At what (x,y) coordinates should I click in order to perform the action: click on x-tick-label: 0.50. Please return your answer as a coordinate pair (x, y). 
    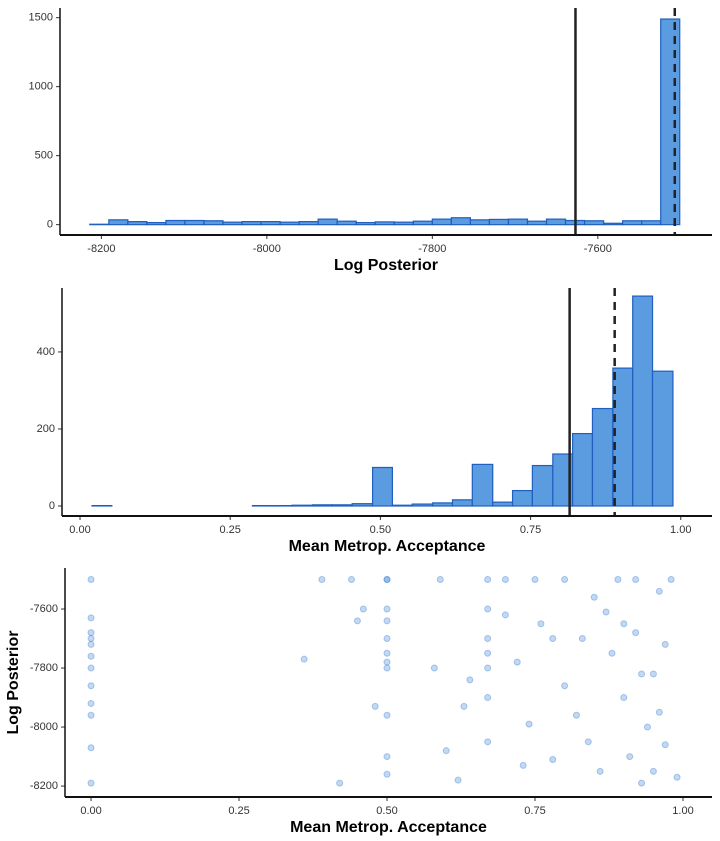
    Looking at the image, I should click on (380, 530).